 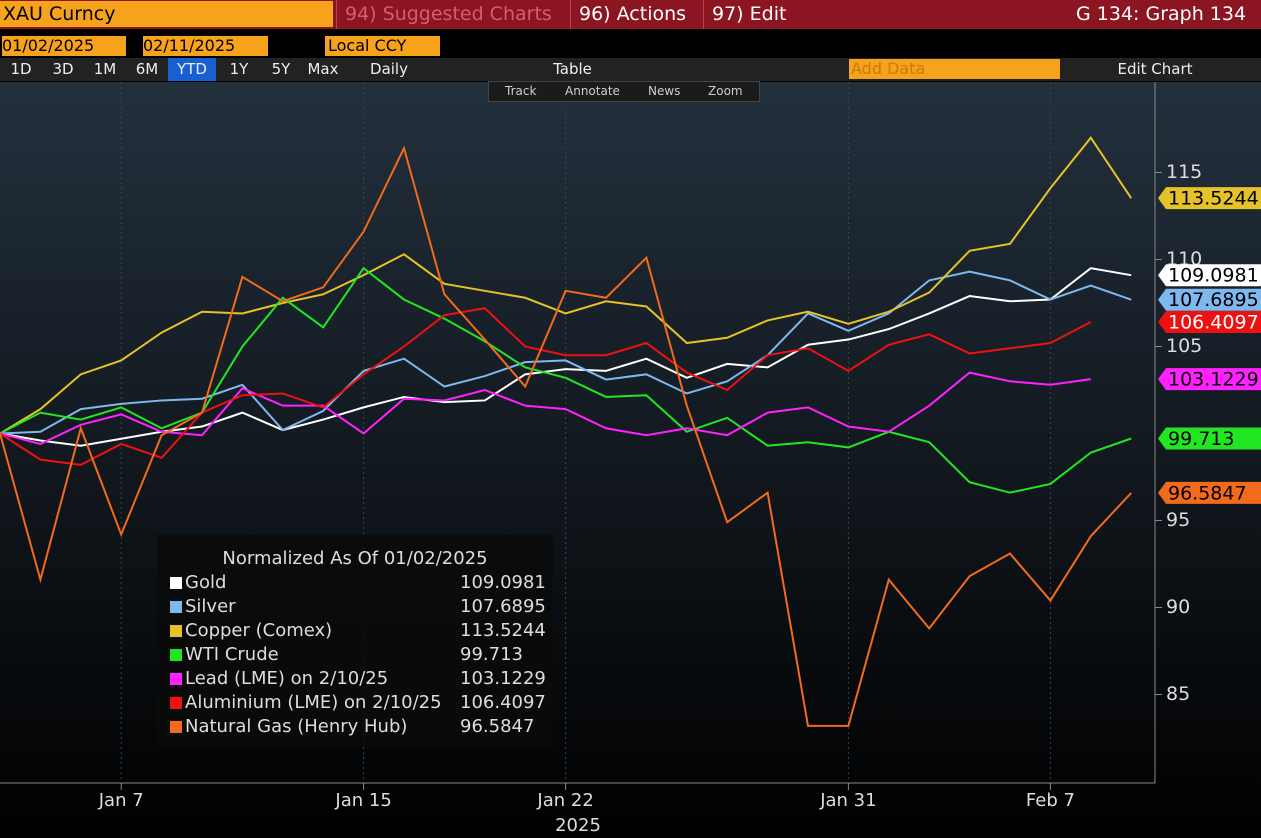 What do you see at coordinates (121, 800) in the screenshot?
I see `x-tick-label: Jan 7` at bounding box center [121, 800].